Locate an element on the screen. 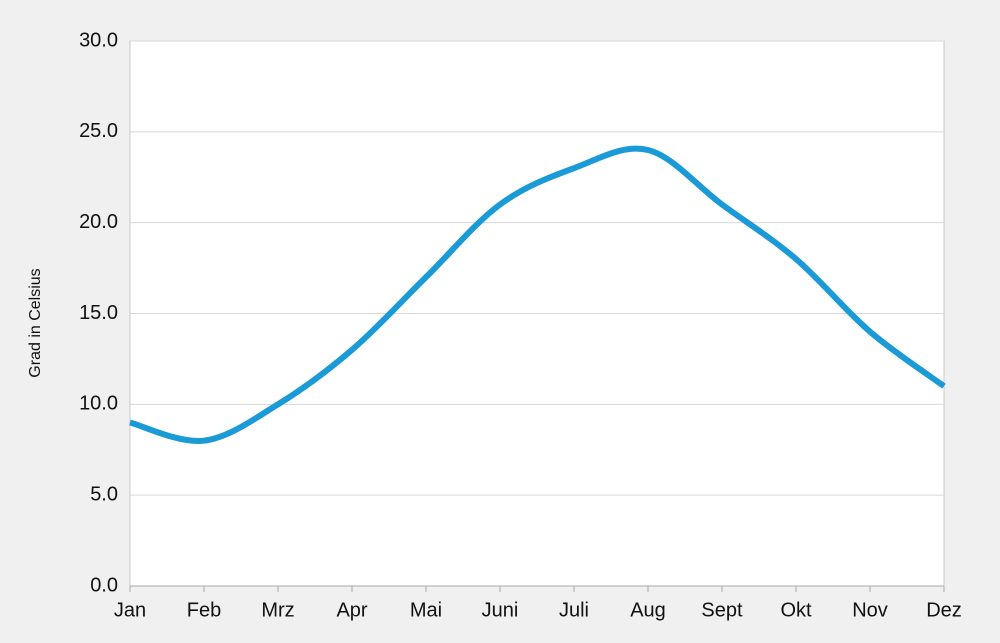  y-tick-label: 10.0 is located at coordinates (98, 404).